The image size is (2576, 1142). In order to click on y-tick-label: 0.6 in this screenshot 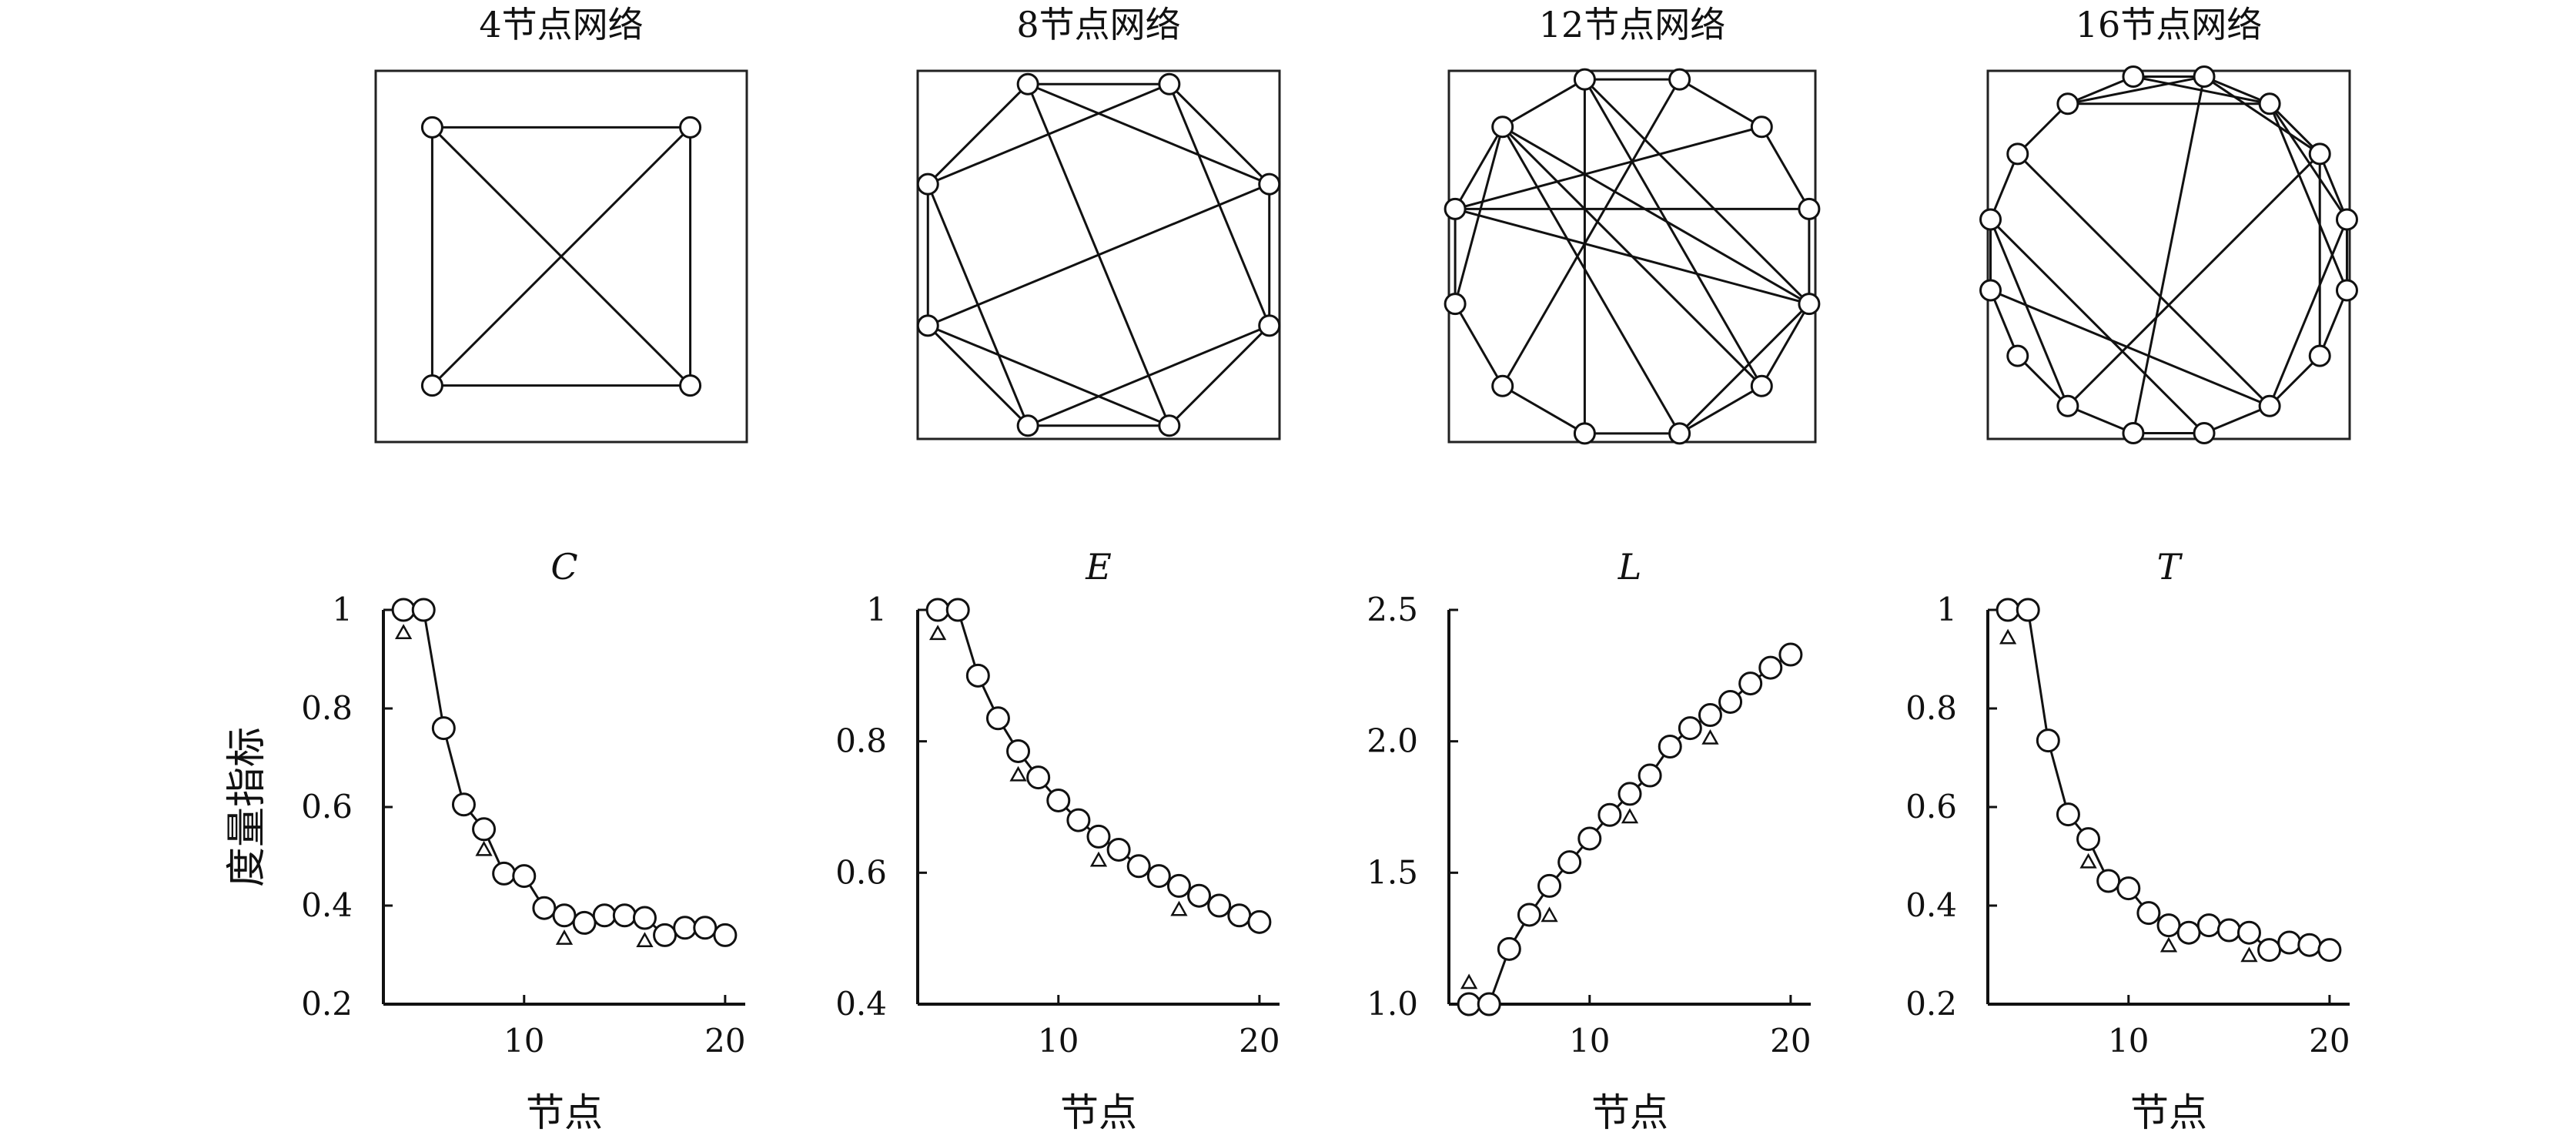, I will do `click(1931, 807)`.